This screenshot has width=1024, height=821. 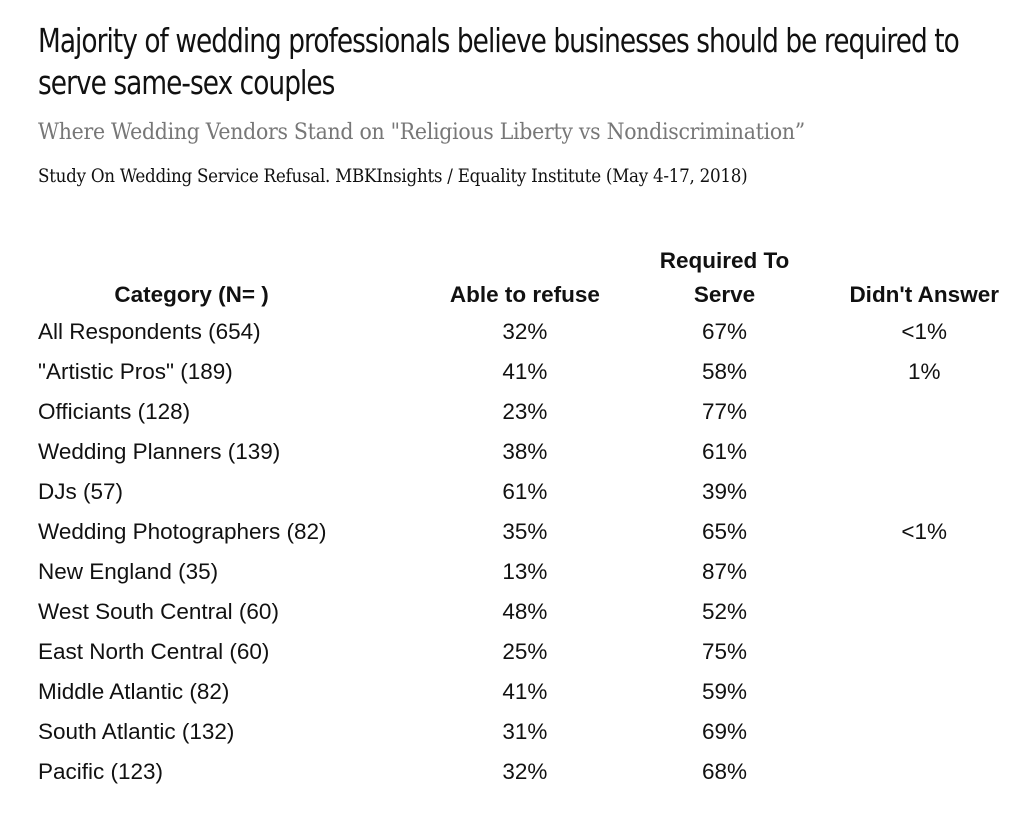 I want to click on table-row: New England (35) 13% 87%, so click(x=512, y=572).